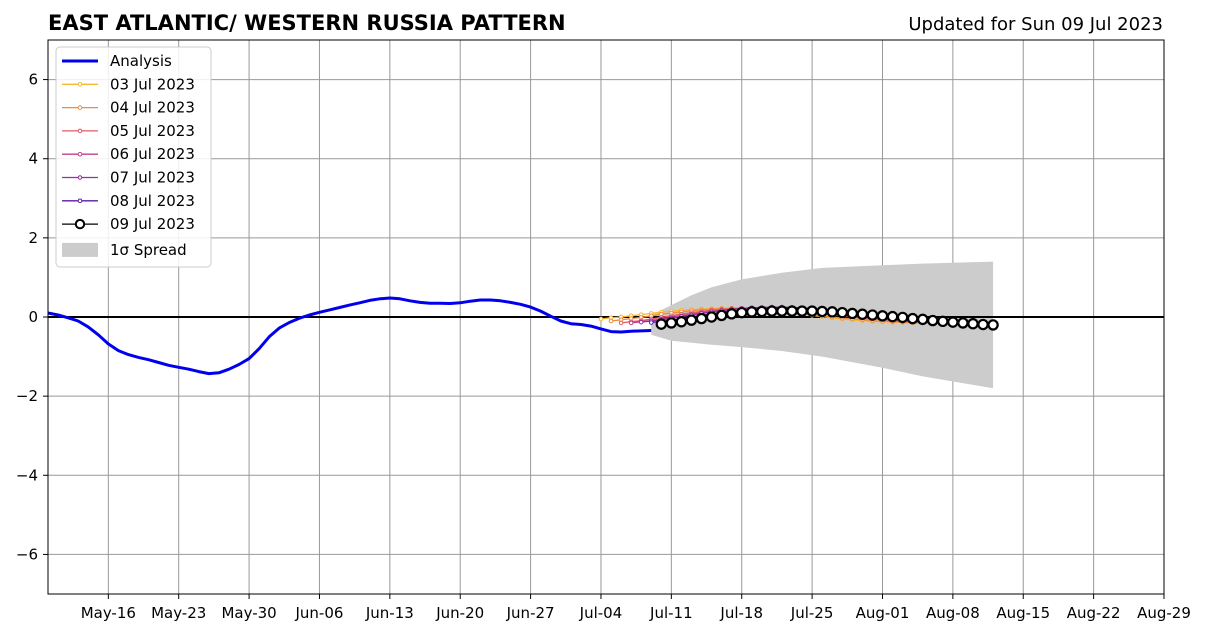 The height and width of the screenshot is (633, 1206). I want to click on legend-box, so click(133, 157).